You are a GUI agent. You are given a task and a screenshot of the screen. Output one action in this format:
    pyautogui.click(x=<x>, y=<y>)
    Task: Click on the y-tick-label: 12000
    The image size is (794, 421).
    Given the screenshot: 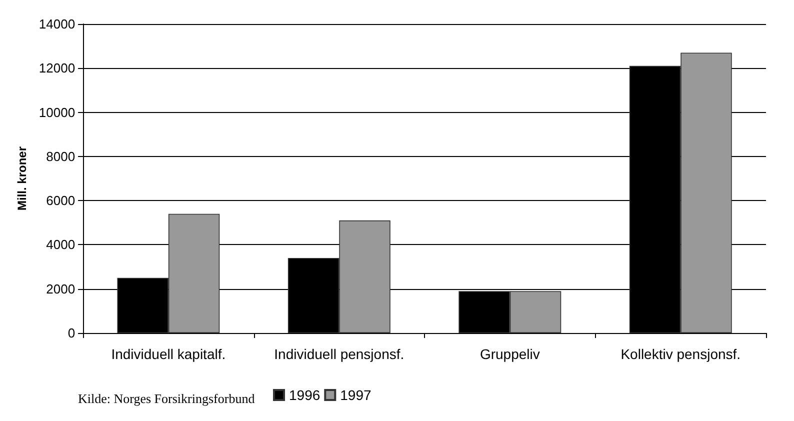 What is the action you would take?
    pyautogui.click(x=57, y=68)
    